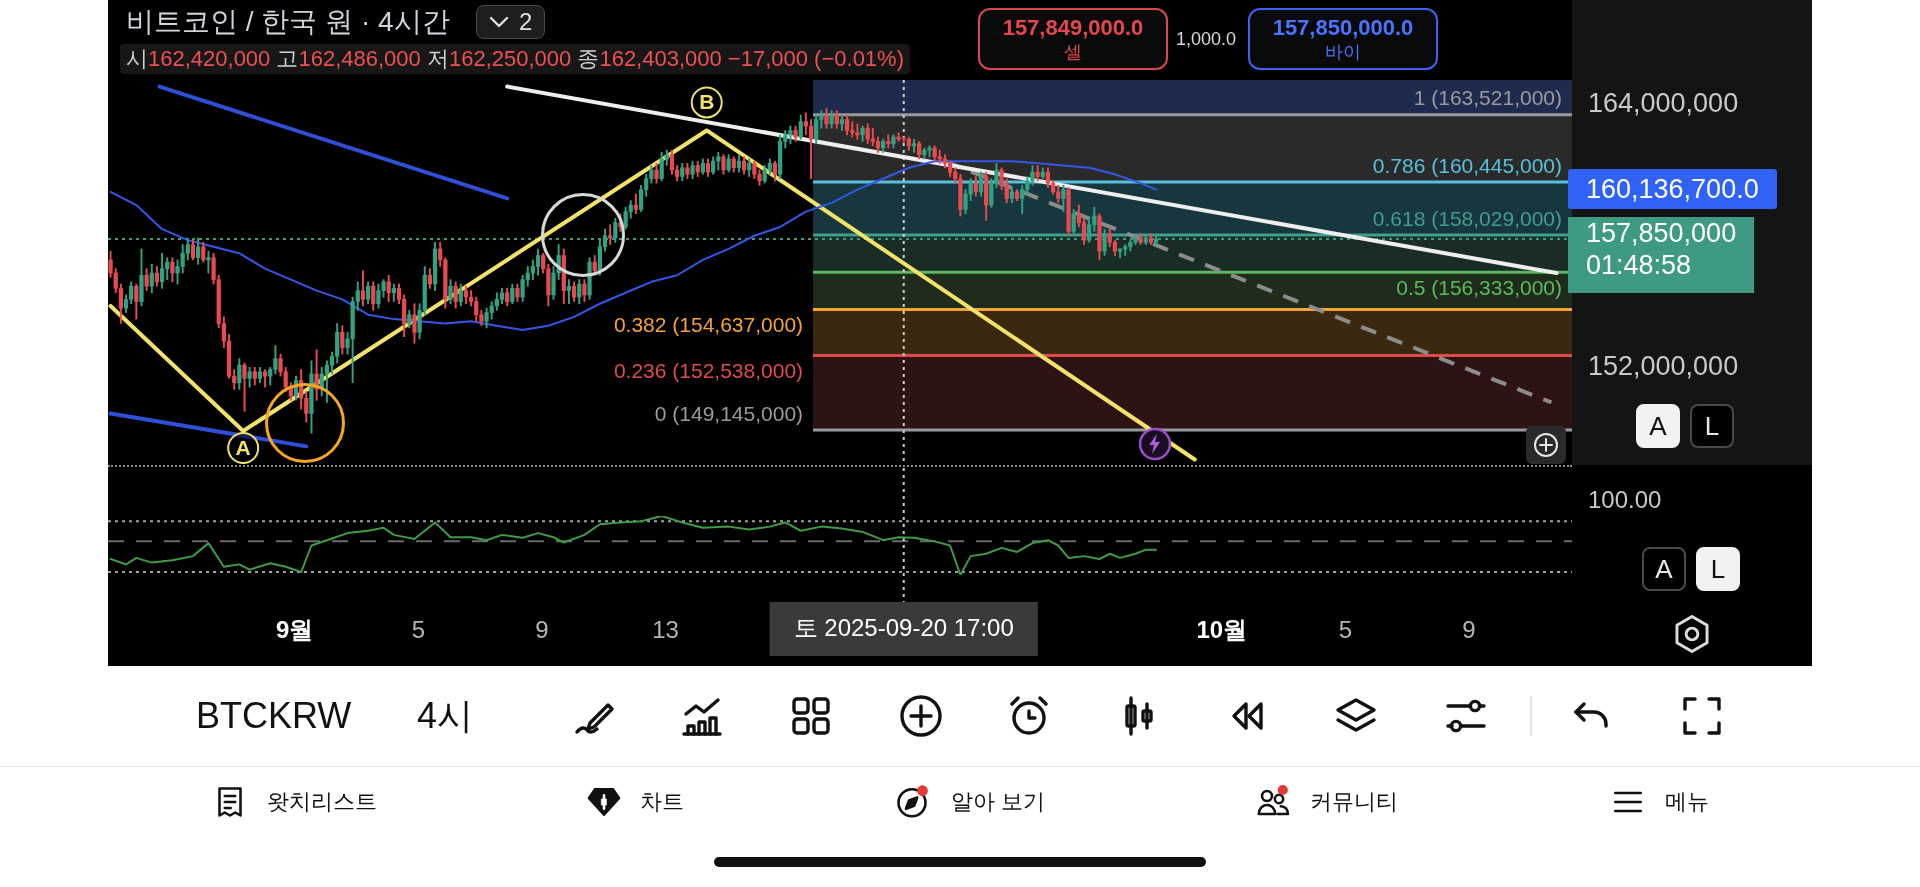 This screenshot has width=1920, height=887. Describe the element at coordinates (1488, 98) in the screenshot. I see `ref-line-label: 1 (163,521,000)` at that location.